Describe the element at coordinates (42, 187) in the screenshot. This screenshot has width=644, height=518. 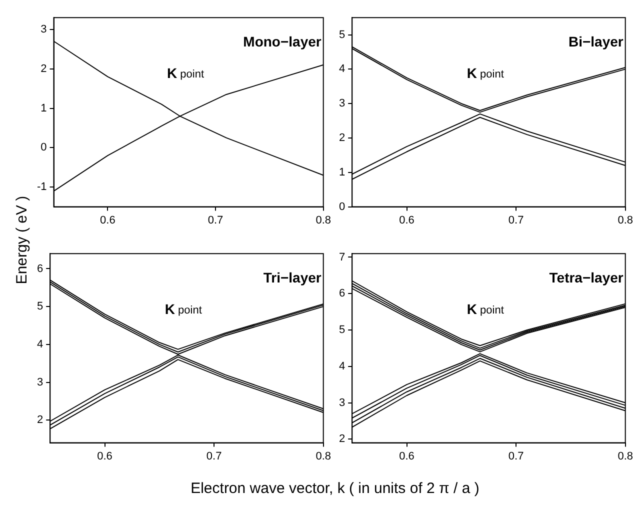
I see `y-tick-label: -1` at that location.